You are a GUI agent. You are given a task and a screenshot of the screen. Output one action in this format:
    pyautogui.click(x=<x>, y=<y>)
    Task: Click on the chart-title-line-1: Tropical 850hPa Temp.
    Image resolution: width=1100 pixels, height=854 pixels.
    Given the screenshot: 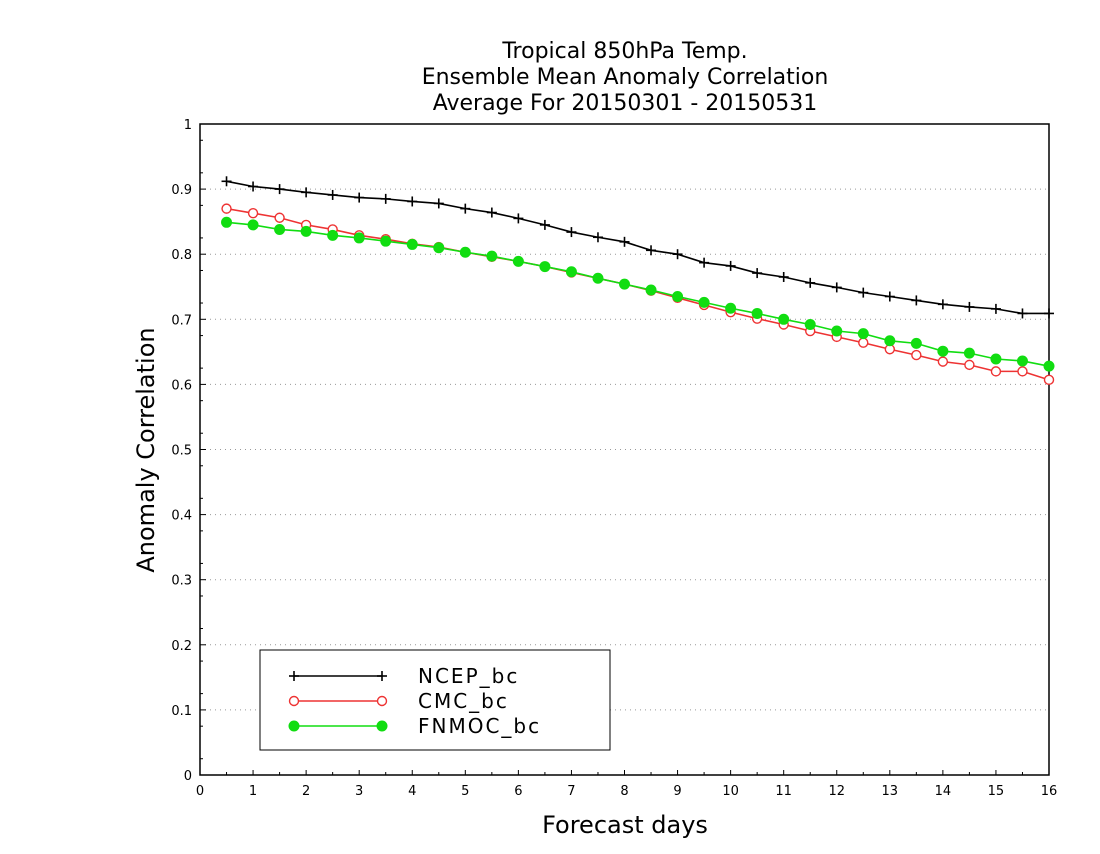 What is the action you would take?
    pyautogui.click(x=624, y=51)
    